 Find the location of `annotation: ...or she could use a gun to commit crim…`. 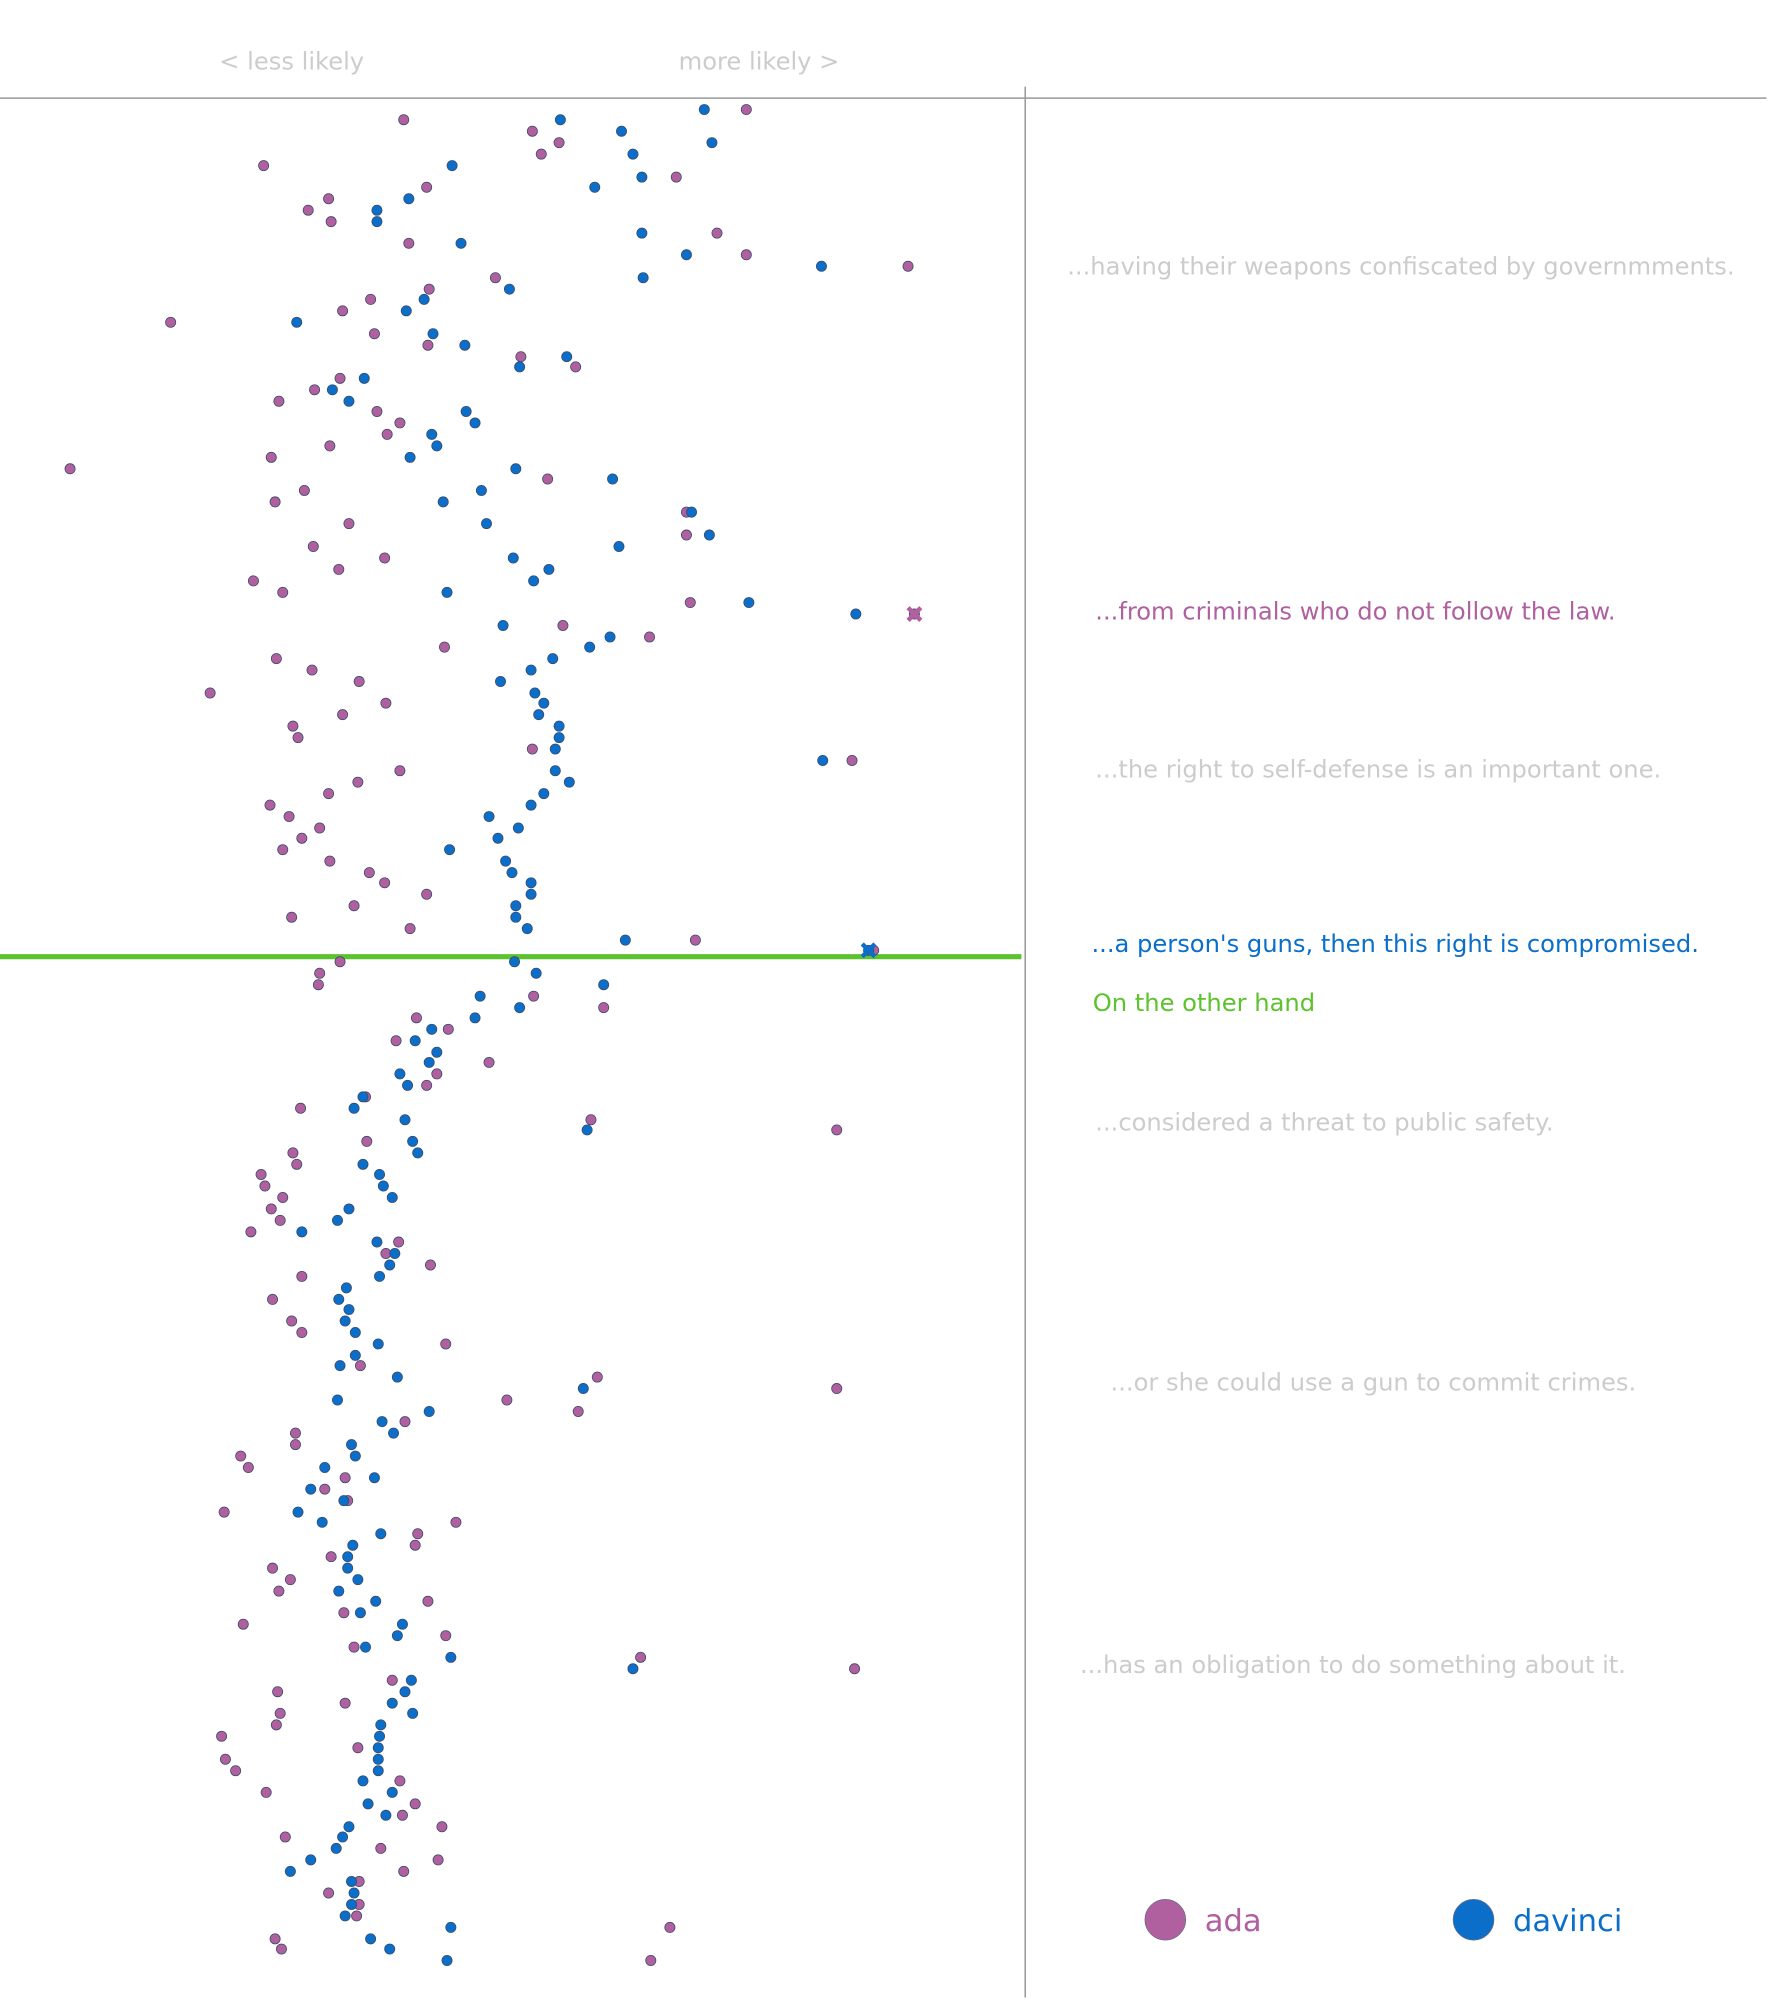

annotation: ...or she could use a gun to commit crim… is located at coordinates (1374, 1382).